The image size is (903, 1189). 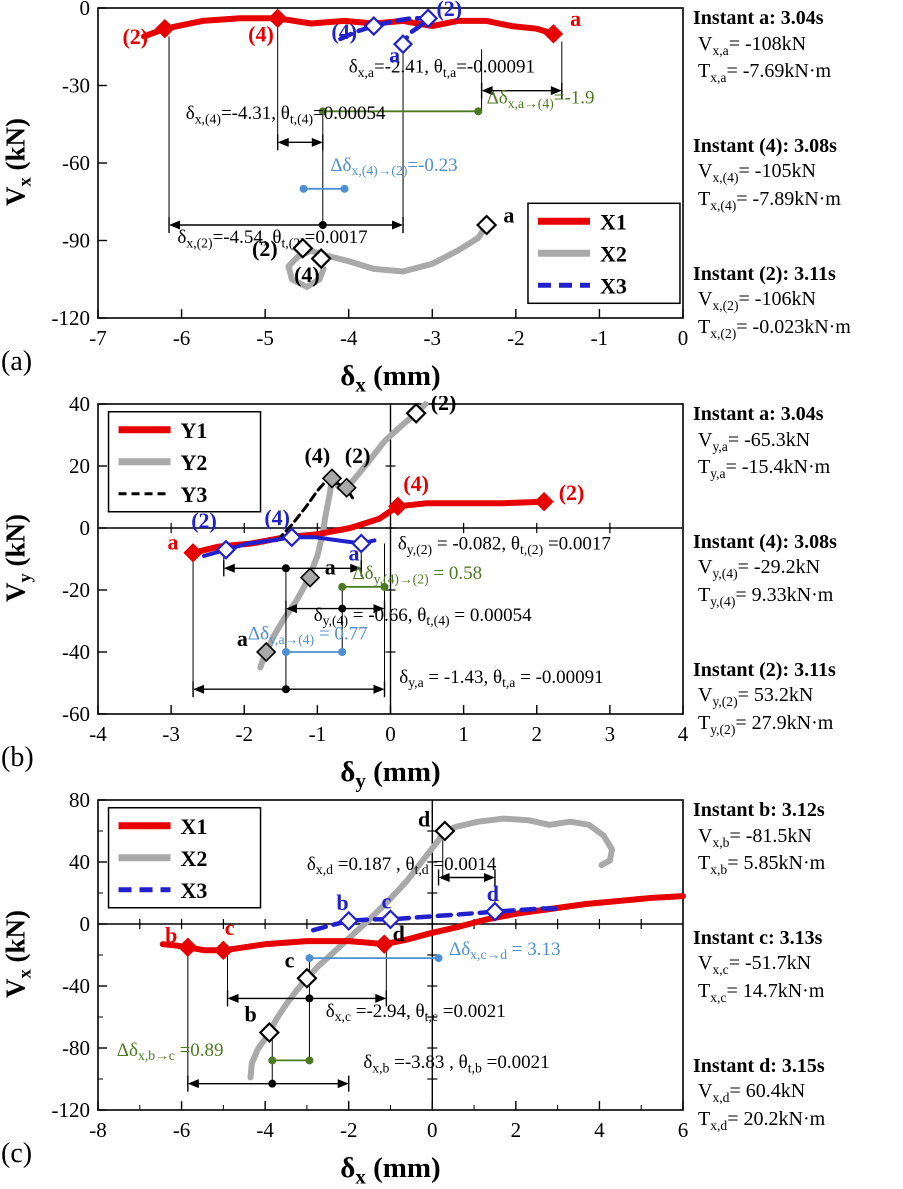 What do you see at coordinates (393, 167) in the screenshot?
I see `svg-text: Δδx,(4)→(2)=-0.23` at bounding box center [393, 167].